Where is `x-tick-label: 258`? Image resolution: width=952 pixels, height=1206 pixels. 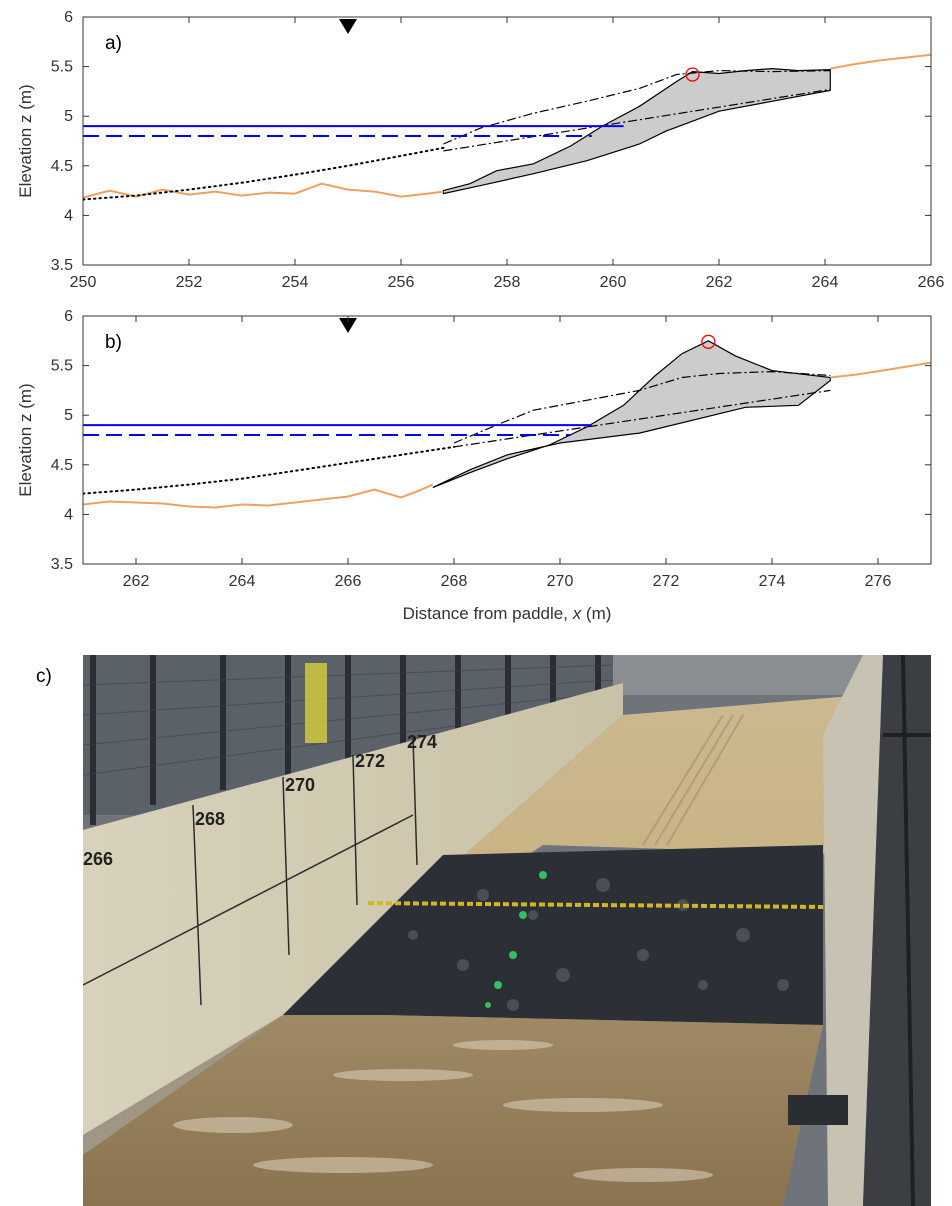
x-tick-label: 258 is located at coordinates (507, 282).